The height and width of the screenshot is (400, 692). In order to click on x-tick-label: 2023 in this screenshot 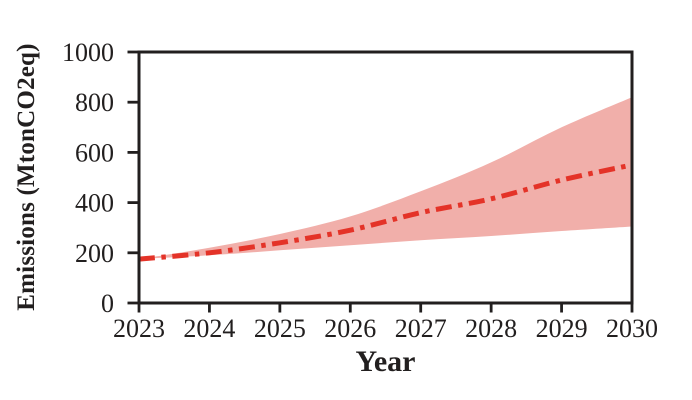, I will do `click(139, 328)`.